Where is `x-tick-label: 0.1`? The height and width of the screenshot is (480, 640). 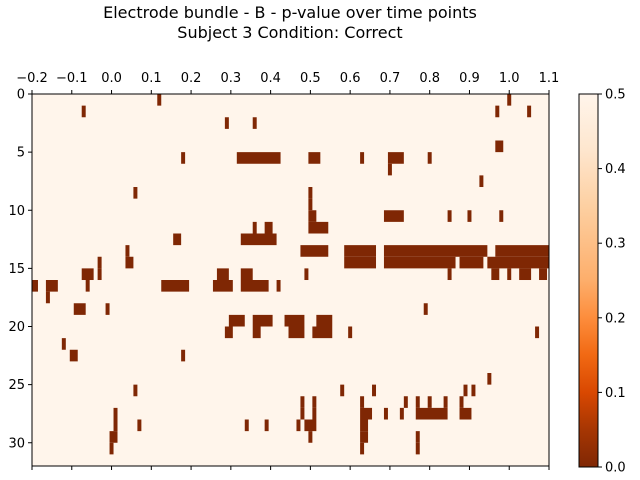
x-tick-label: 0.1 is located at coordinates (151, 78).